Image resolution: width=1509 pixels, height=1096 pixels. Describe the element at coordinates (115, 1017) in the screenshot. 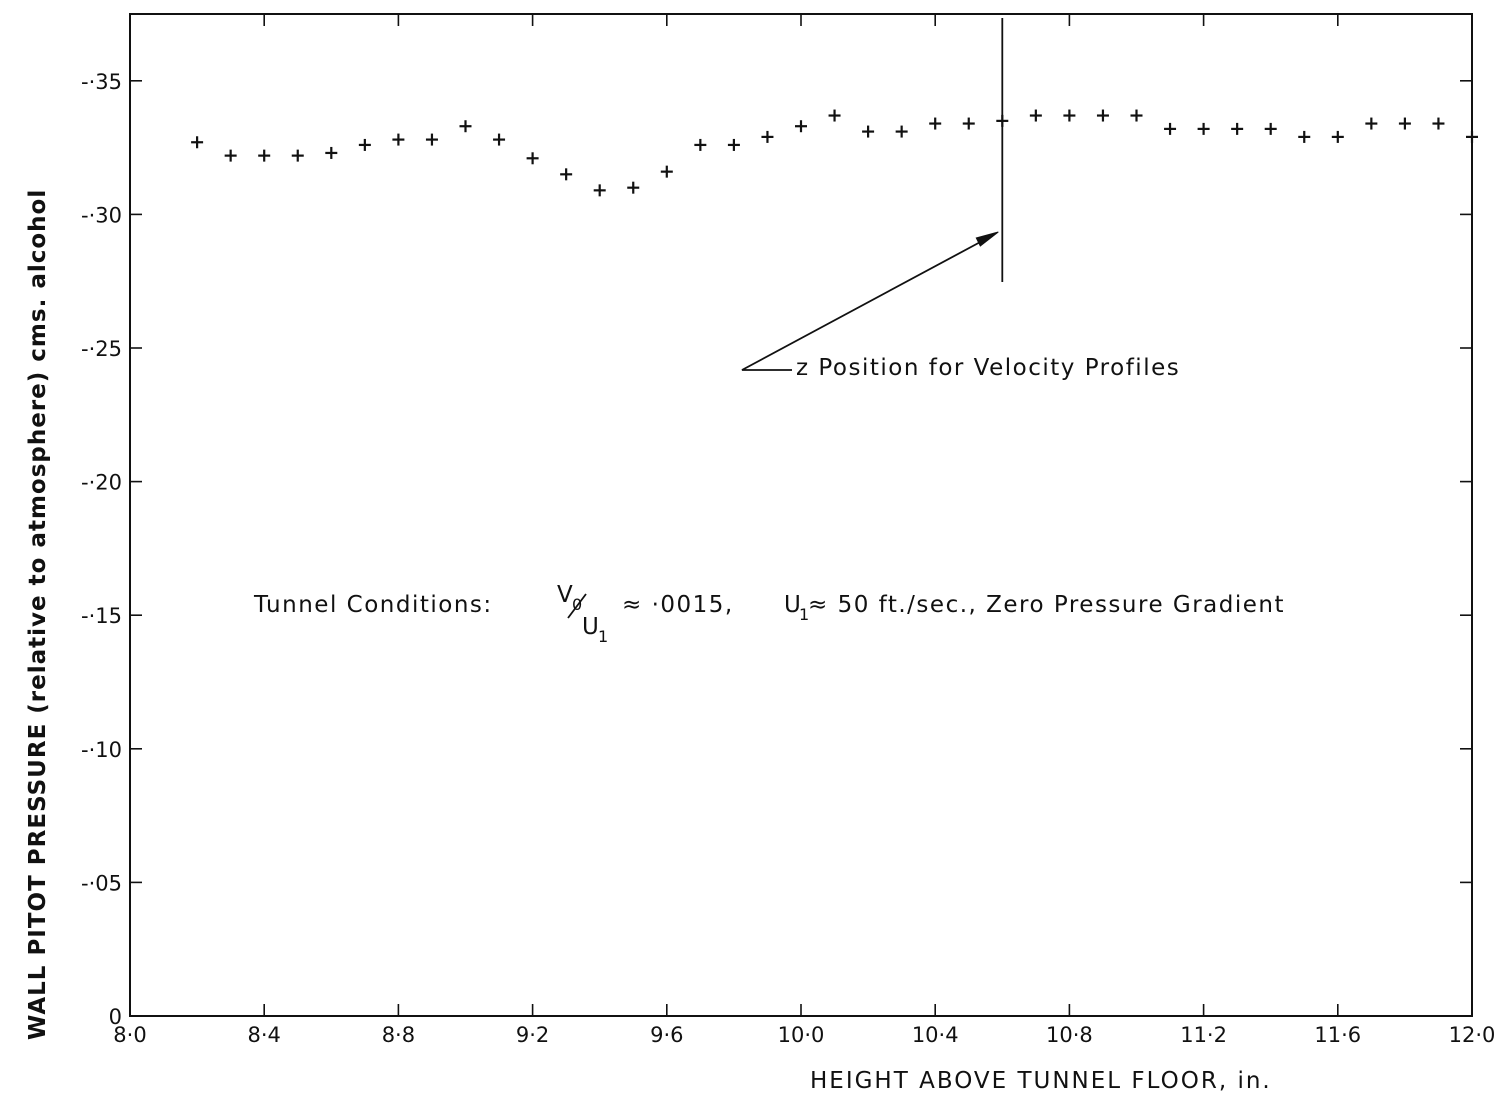

I see `y-tick-label: 0` at that location.